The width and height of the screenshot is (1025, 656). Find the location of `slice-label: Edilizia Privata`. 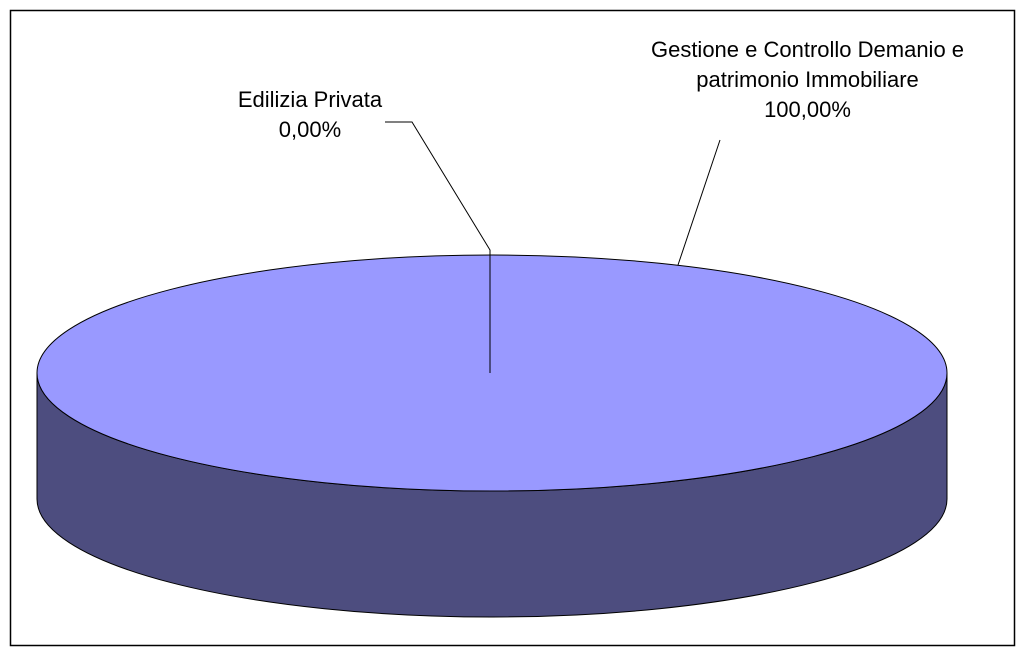

slice-label: Edilizia Privata is located at coordinates (310, 99).